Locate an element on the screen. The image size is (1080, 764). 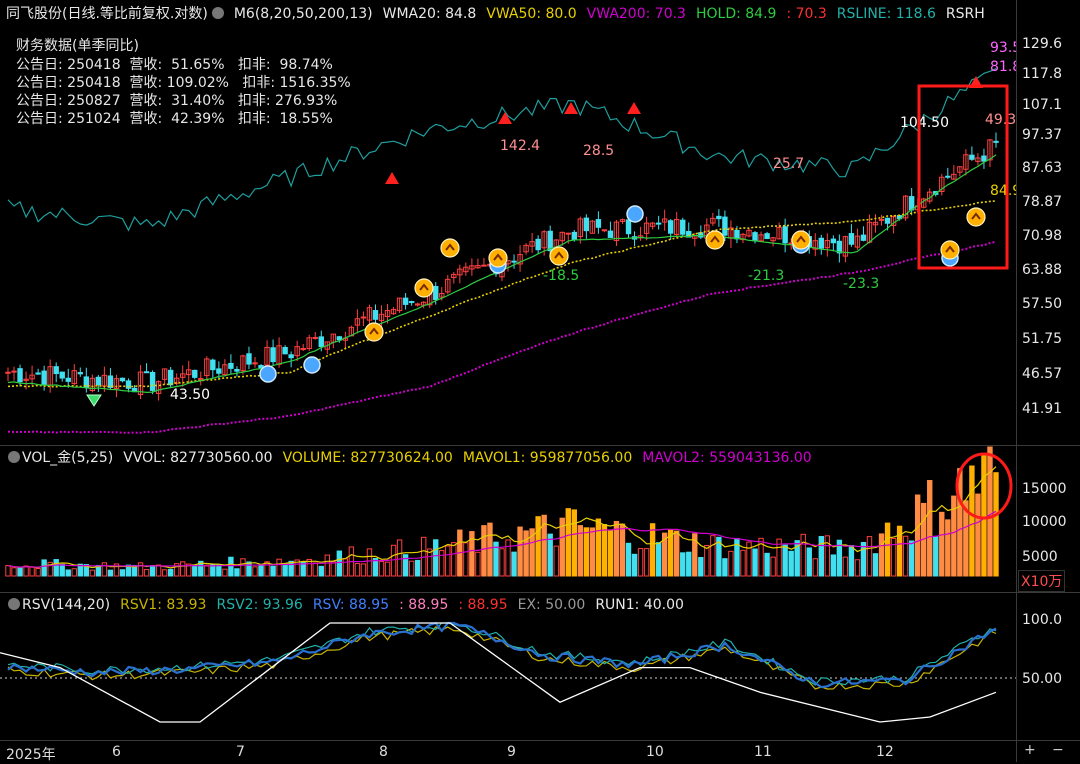
y-tick-label: 107.1 is located at coordinates (1042, 105).